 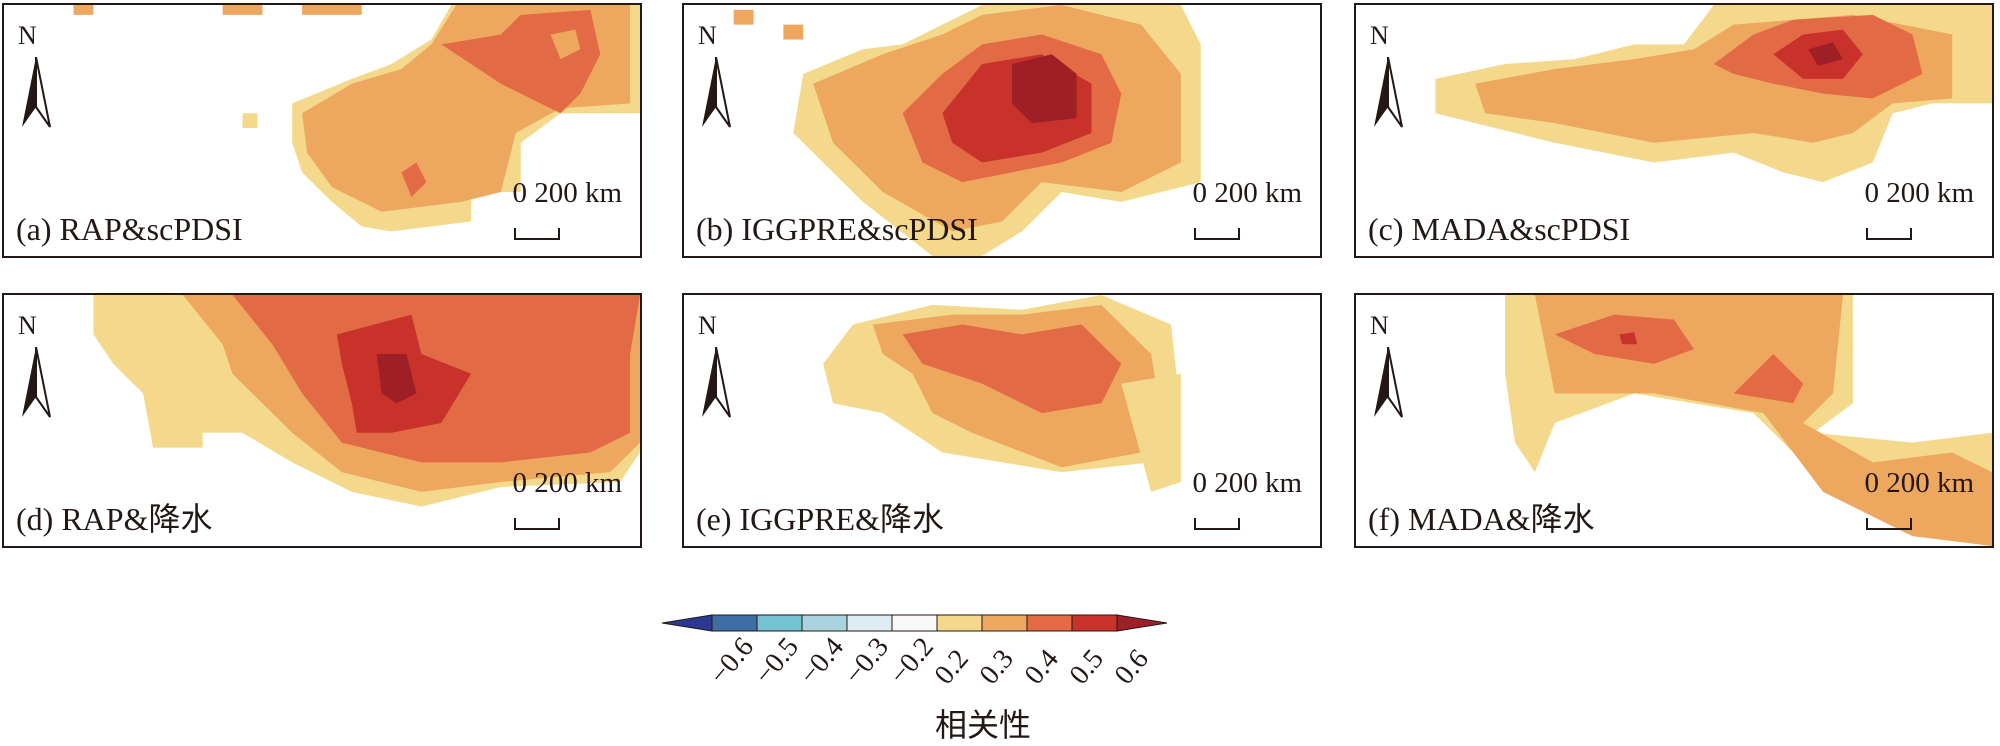 I want to click on map-panel: N (f) MADA&降水 0 200 km, so click(x=1674, y=420).